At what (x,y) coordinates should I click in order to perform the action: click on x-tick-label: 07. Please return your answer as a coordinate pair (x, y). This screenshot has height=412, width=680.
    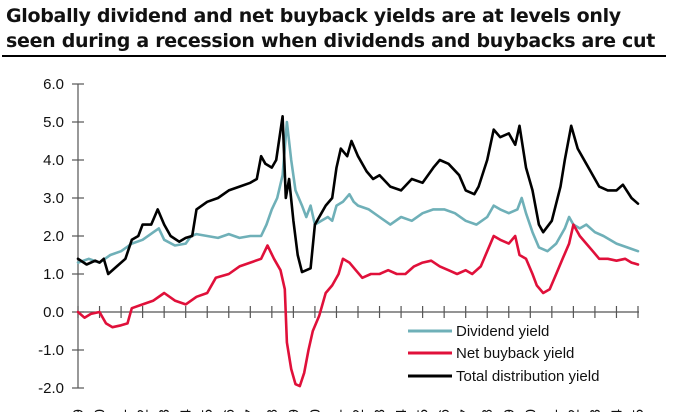
    Looking at the image, I should click on (250, 410).